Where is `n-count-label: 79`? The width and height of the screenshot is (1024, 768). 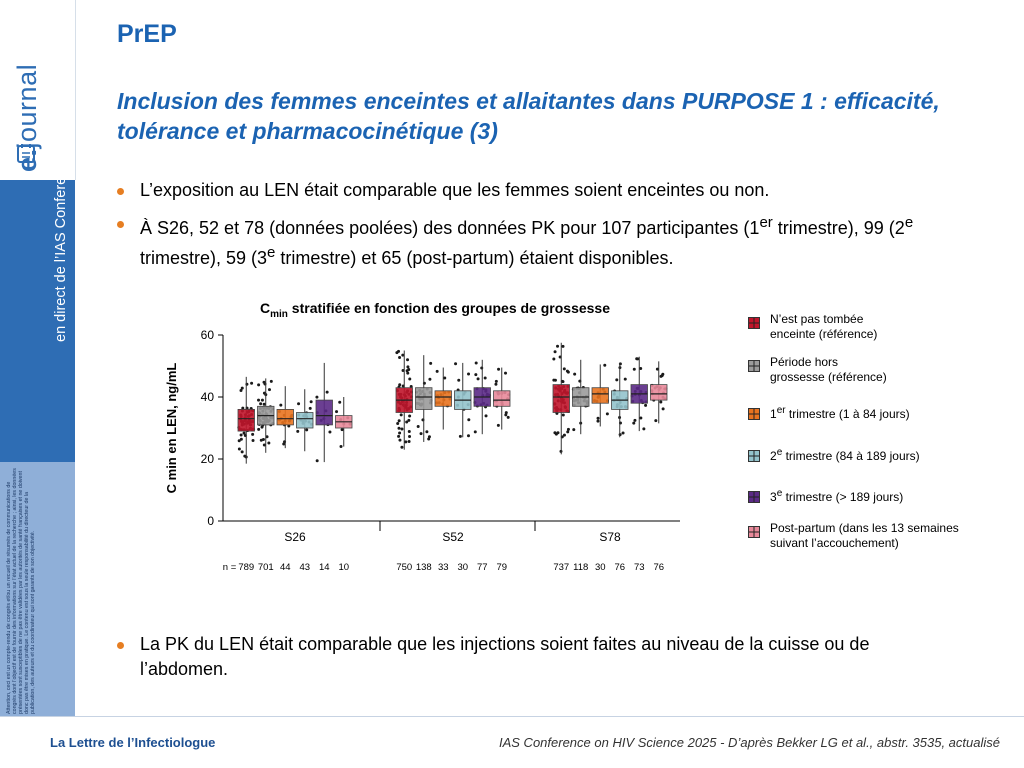
n-count-label: 79 is located at coordinates (501, 567).